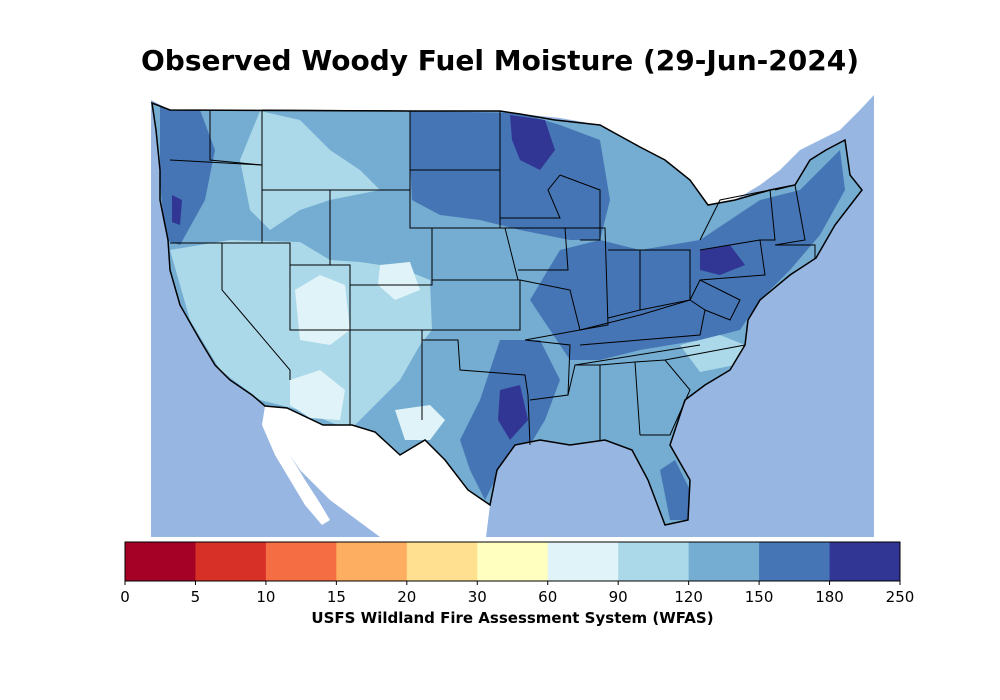 The height and width of the screenshot is (700, 1000). What do you see at coordinates (477, 597) in the screenshot?
I see `colorbar-tick-label: 30` at bounding box center [477, 597].